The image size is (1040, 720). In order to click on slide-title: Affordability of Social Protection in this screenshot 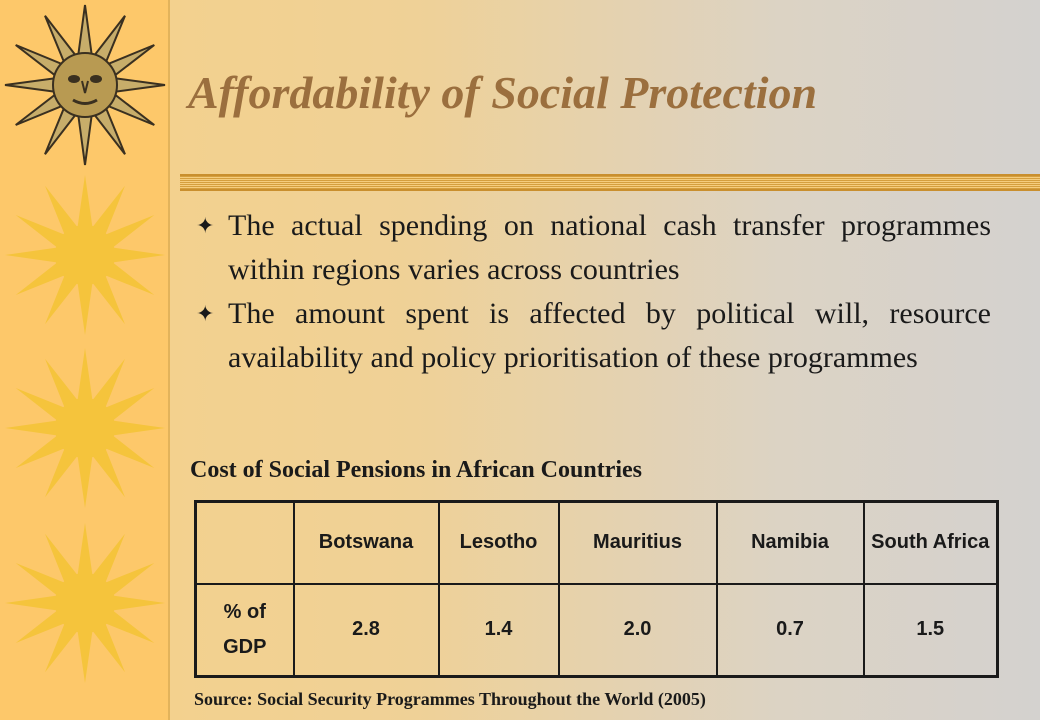, I will do `click(503, 92)`.